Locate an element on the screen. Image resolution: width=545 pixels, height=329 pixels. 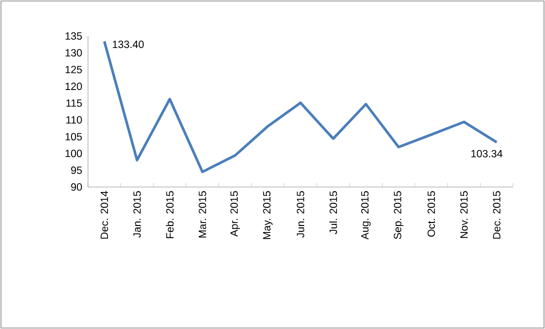
y-tick-label: 125 is located at coordinates (74, 70).